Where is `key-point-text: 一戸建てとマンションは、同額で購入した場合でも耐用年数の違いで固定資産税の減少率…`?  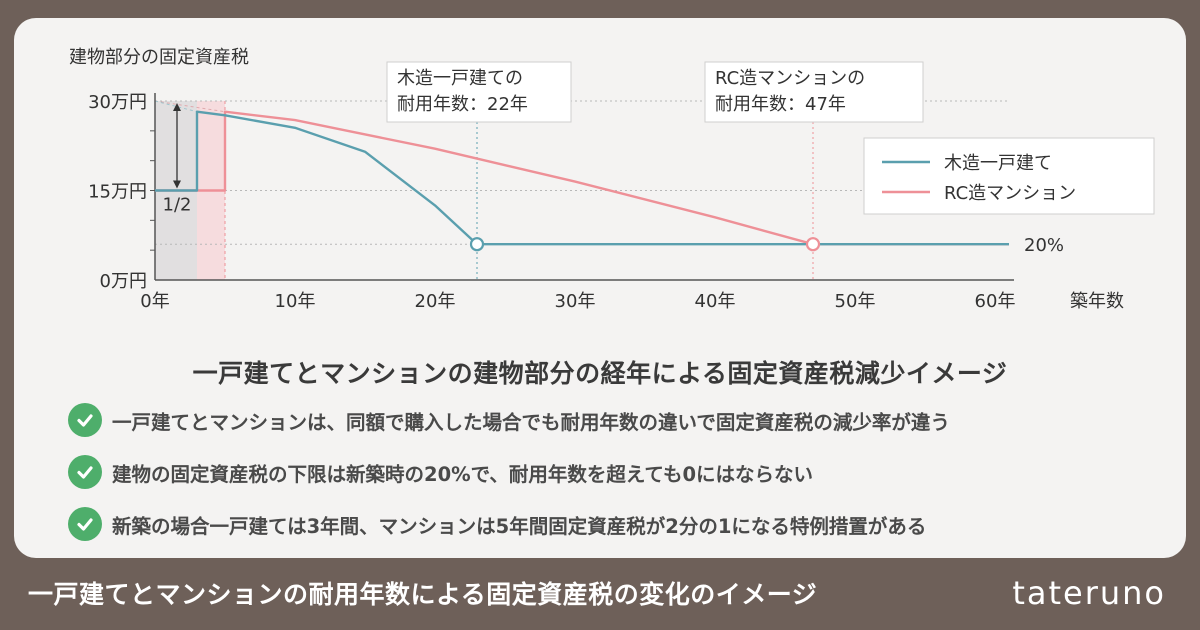
key-point-text: 一戸建てとマンションは、同額で購入した場合でも耐用年数の違いで固定資産税の減少率… is located at coordinates (531, 422).